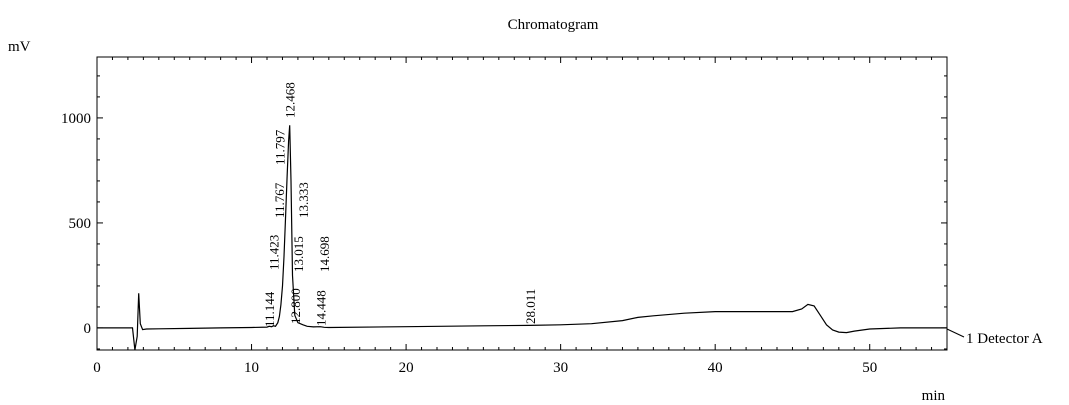  I want to click on peak-label: 14.448, so click(320, 308).